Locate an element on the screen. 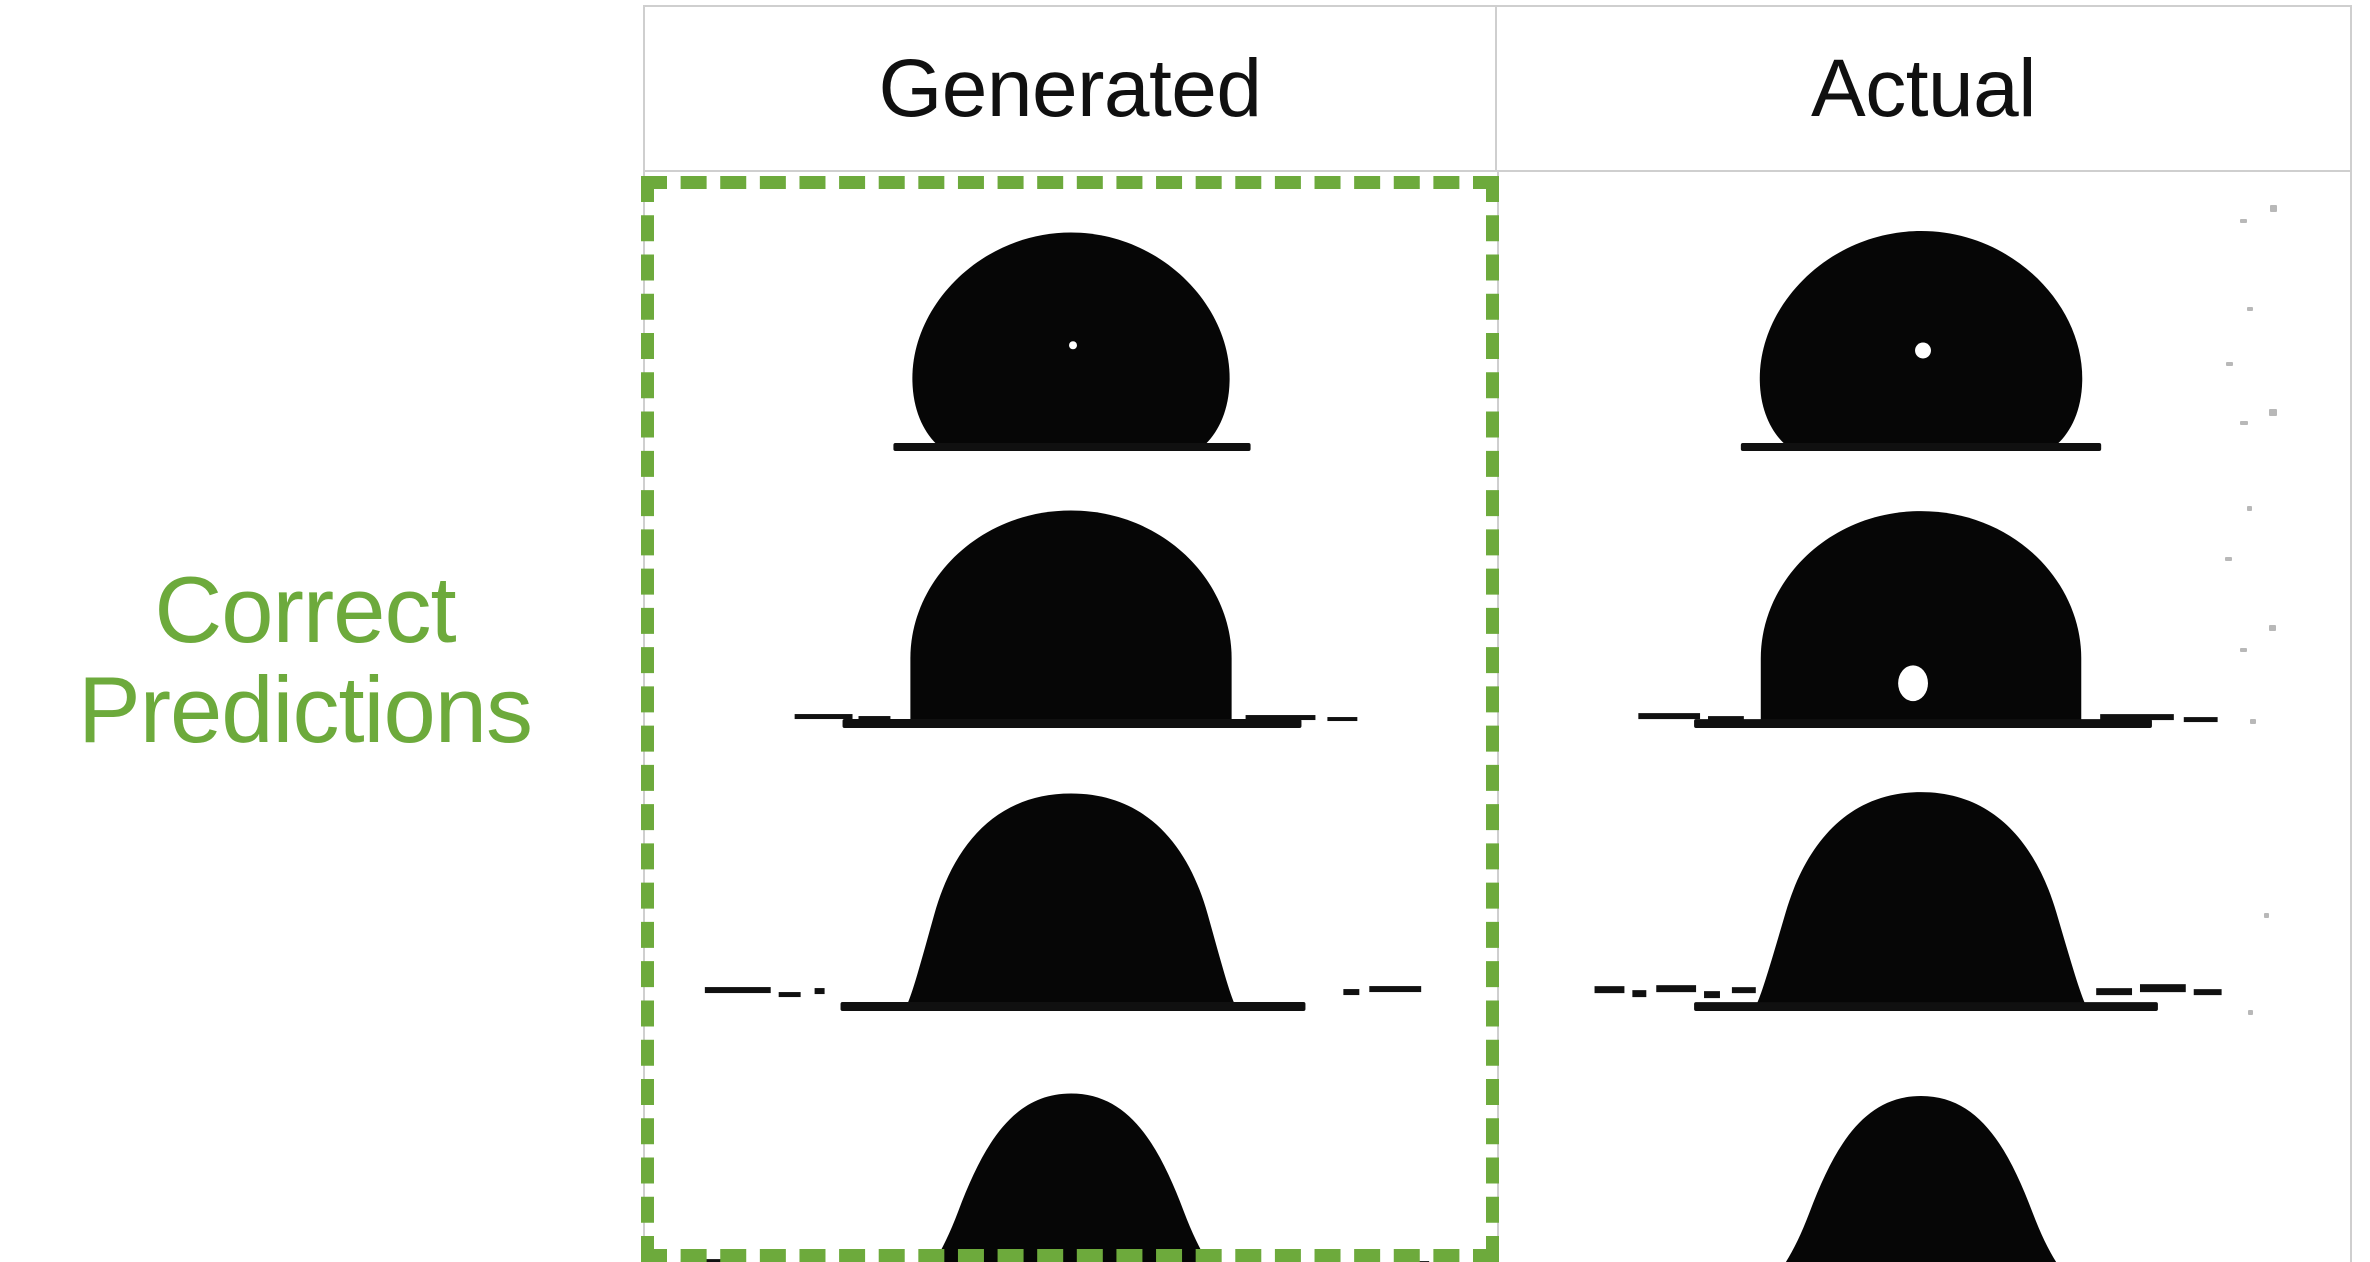 This screenshot has width=2370, height=1262. column-header-actual-label: Actual is located at coordinates (1923, 88).